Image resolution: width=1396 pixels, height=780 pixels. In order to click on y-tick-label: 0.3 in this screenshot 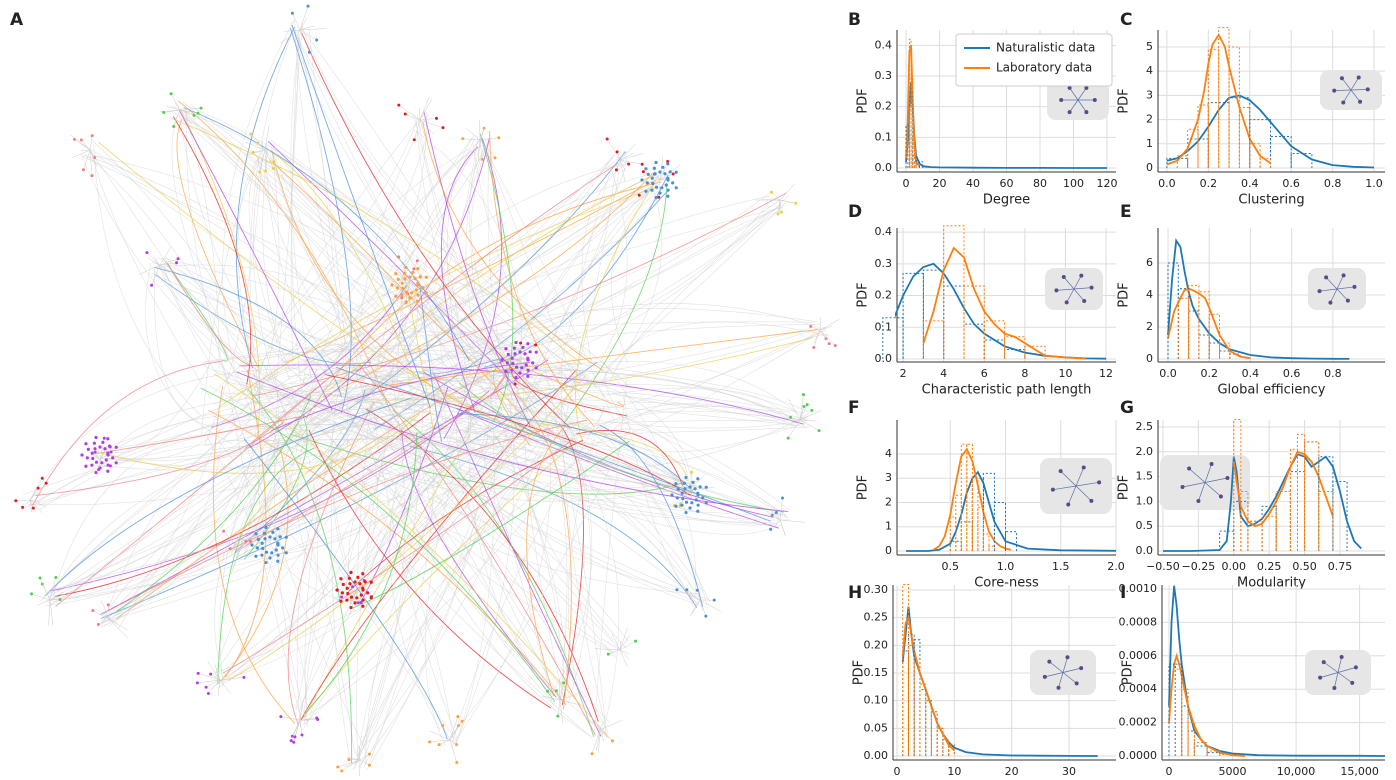, I will do `click(884, 75)`.